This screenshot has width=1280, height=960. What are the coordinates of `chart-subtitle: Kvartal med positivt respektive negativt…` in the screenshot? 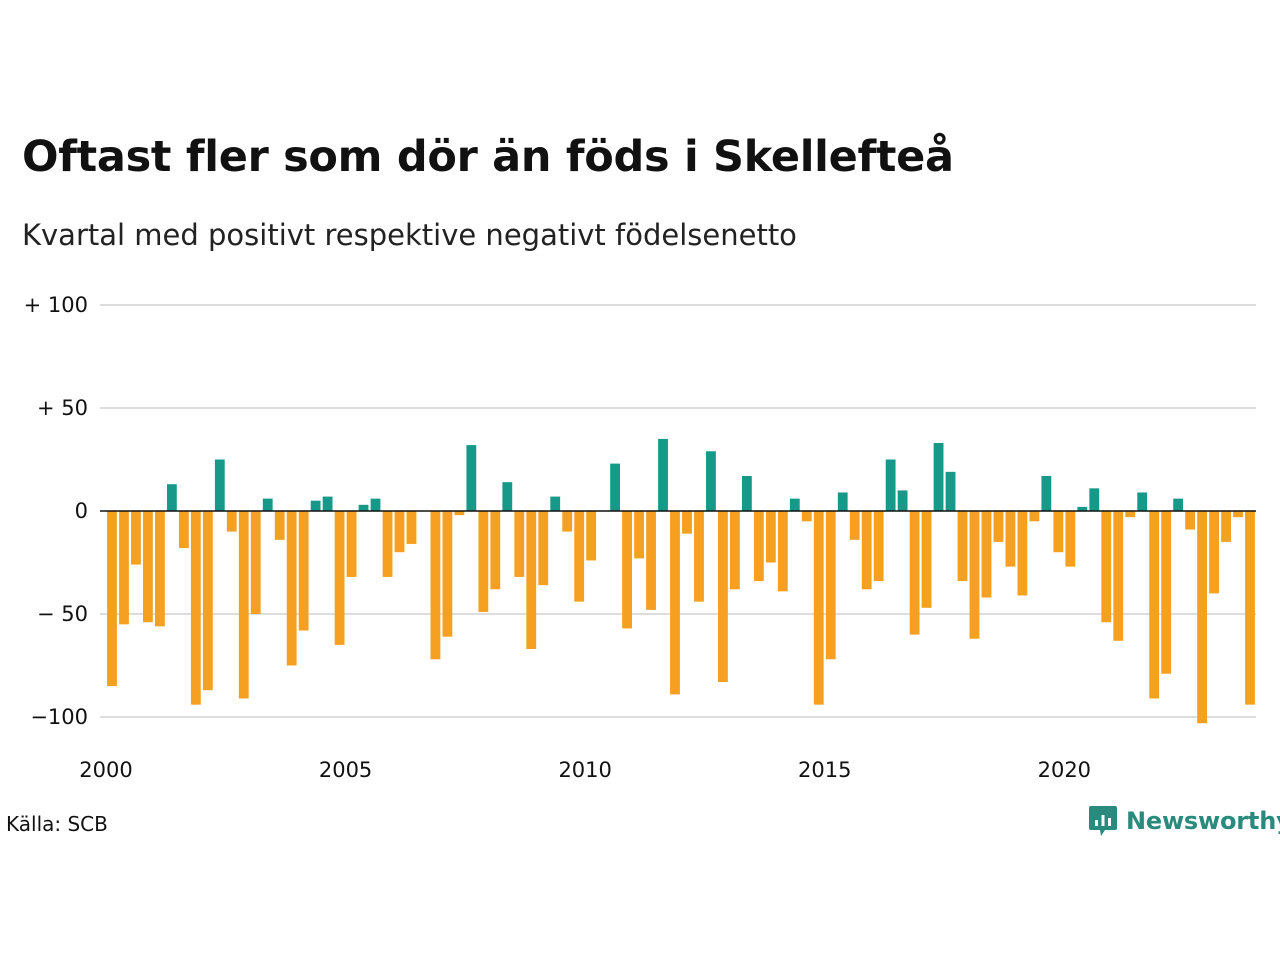 It's located at (409, 235).